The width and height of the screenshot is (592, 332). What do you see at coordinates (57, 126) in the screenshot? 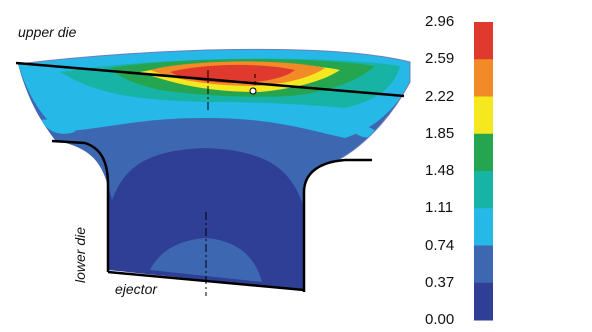
I see `zone-spot-left` at bounding box center [57, 126].